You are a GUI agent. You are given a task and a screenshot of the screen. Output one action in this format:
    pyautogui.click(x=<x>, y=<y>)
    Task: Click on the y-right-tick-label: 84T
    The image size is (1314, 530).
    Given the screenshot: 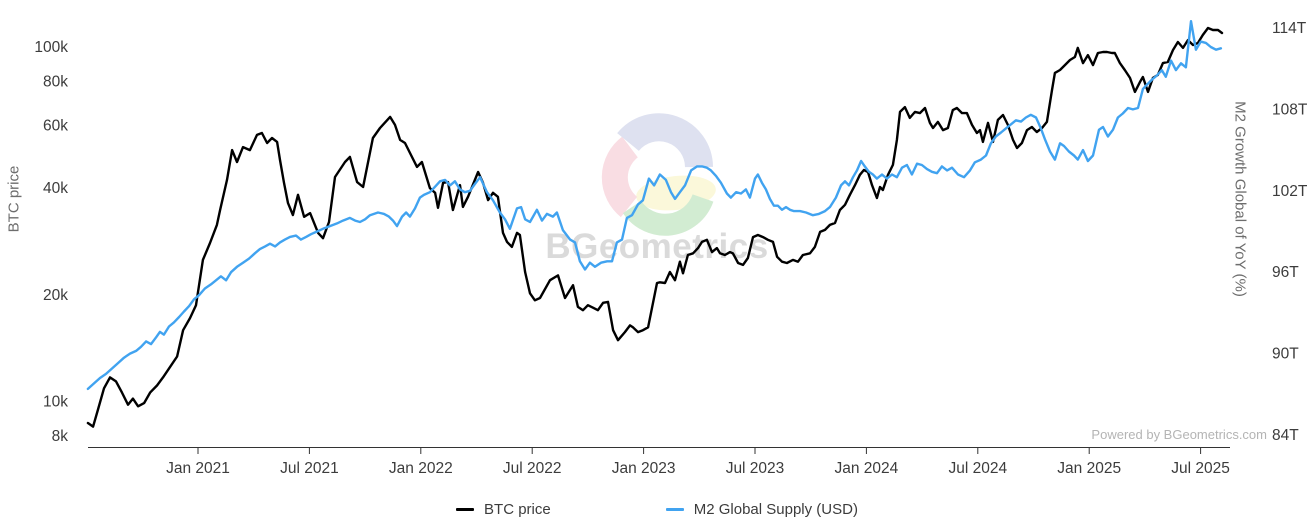 What is the action you would take?
    pyautogui.click(x=1285, y=435)
    